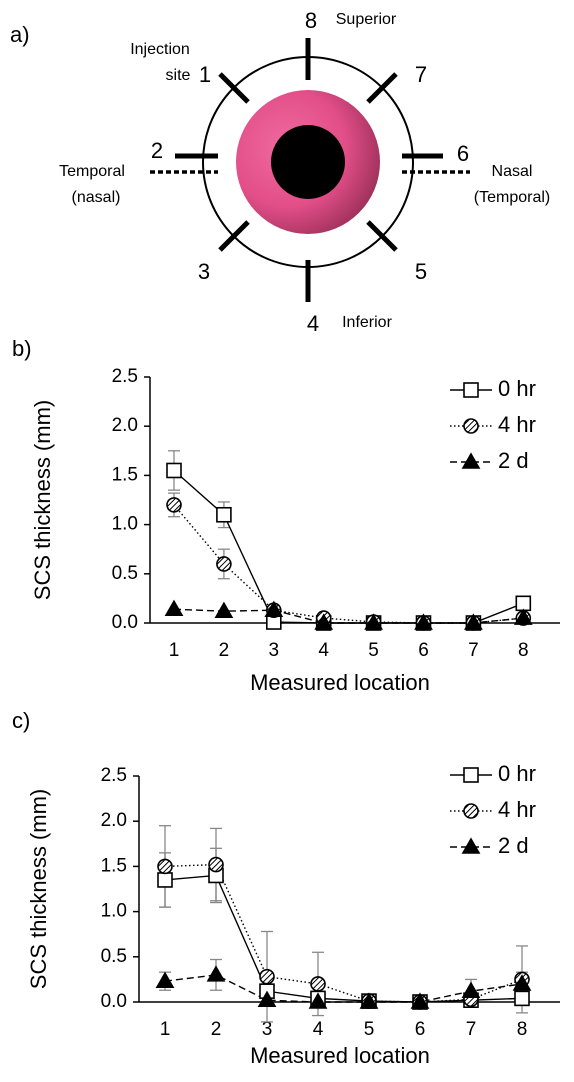 The height and width of the screenshot is (1082, 574). Describe the element at coordinates (92, 171) in the screenshot. I see `direction-label: Temporal` at that location.